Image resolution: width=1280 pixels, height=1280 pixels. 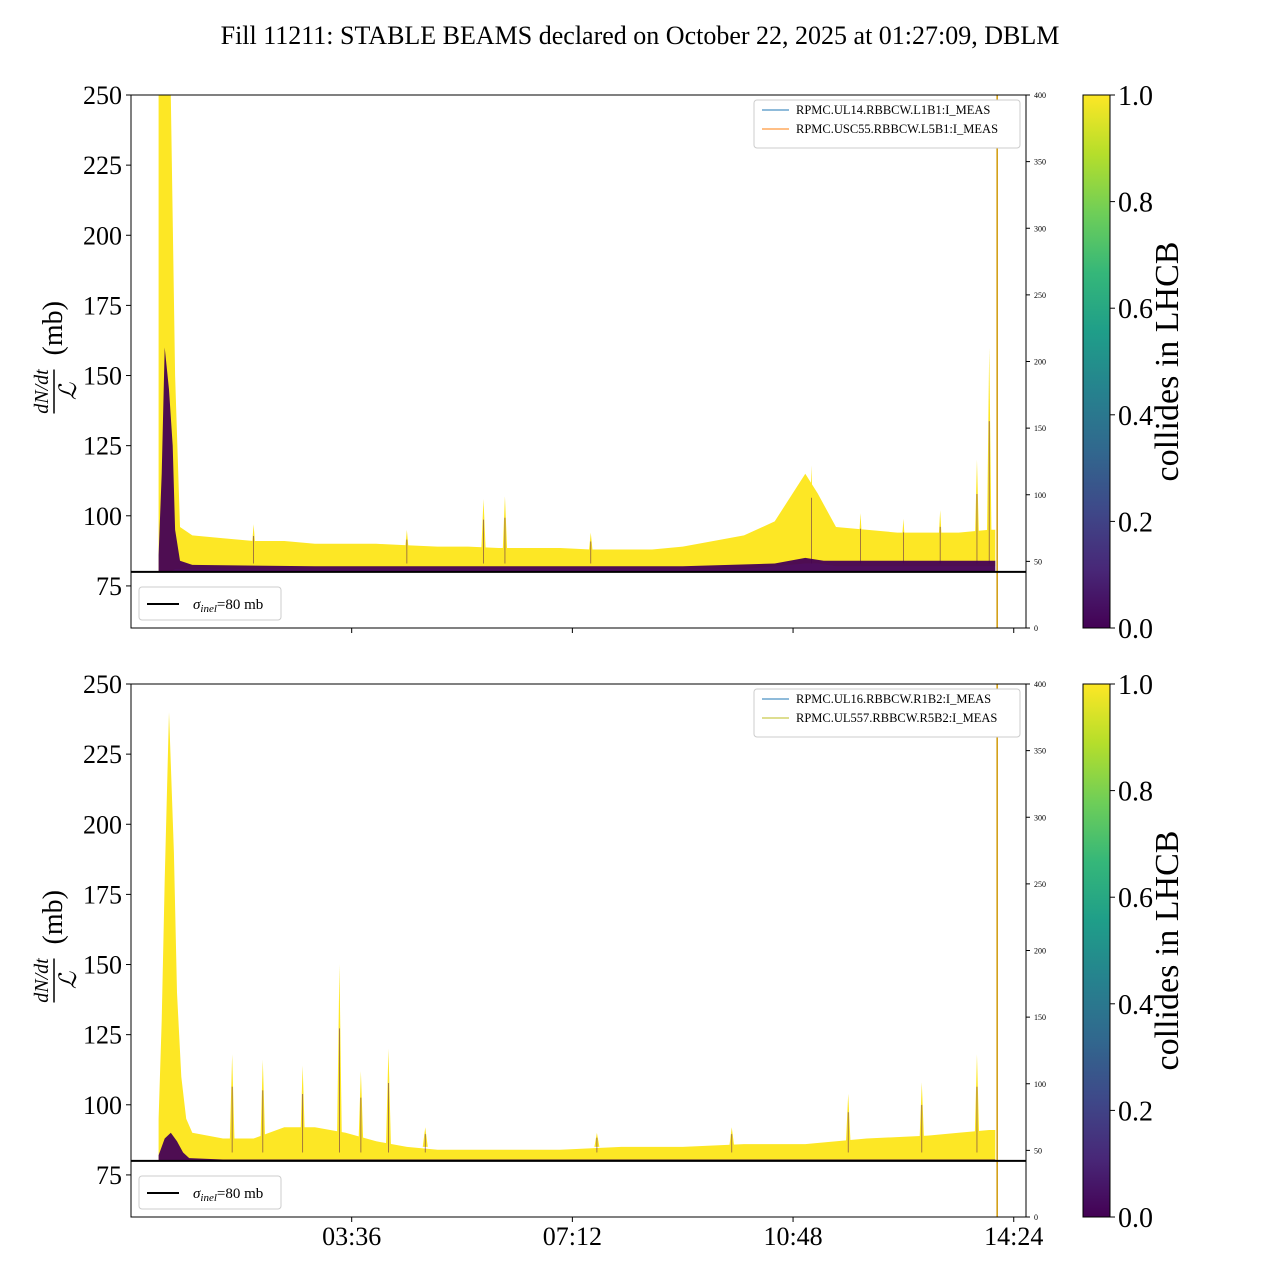 What do you see at coordinates (897, 129) in the screenshot?
I see `legend-label: RPMC.USC55.RBBCW.L5B1:I_MEAS` at bounding box center [897, 129].